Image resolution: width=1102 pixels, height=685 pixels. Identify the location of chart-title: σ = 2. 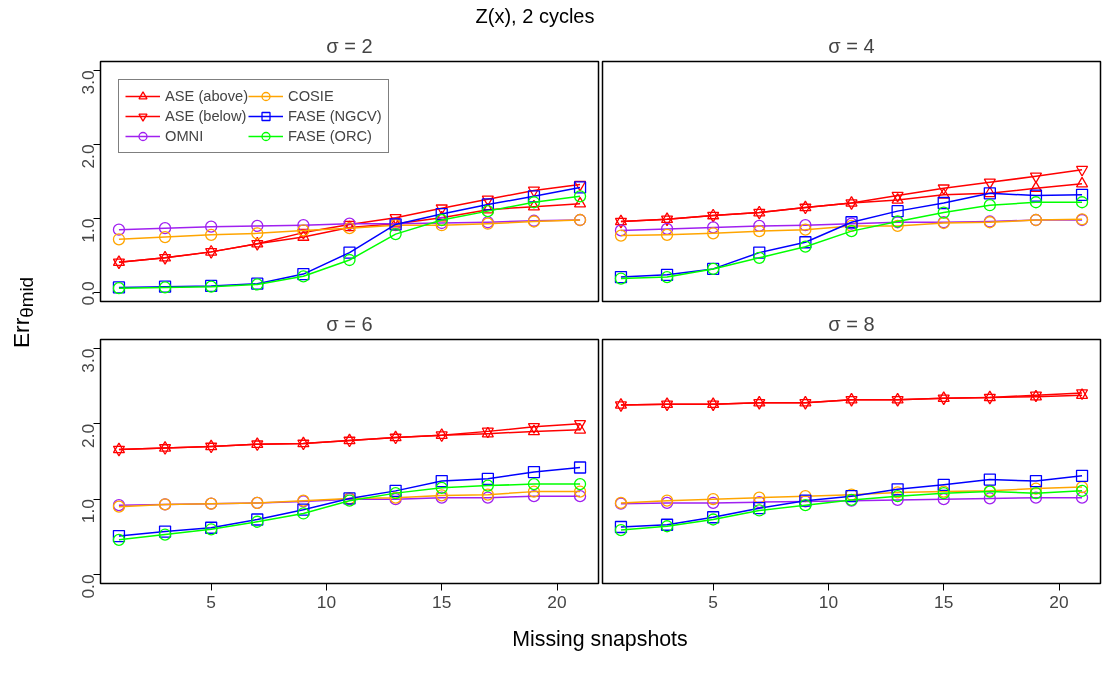
(349, 45).